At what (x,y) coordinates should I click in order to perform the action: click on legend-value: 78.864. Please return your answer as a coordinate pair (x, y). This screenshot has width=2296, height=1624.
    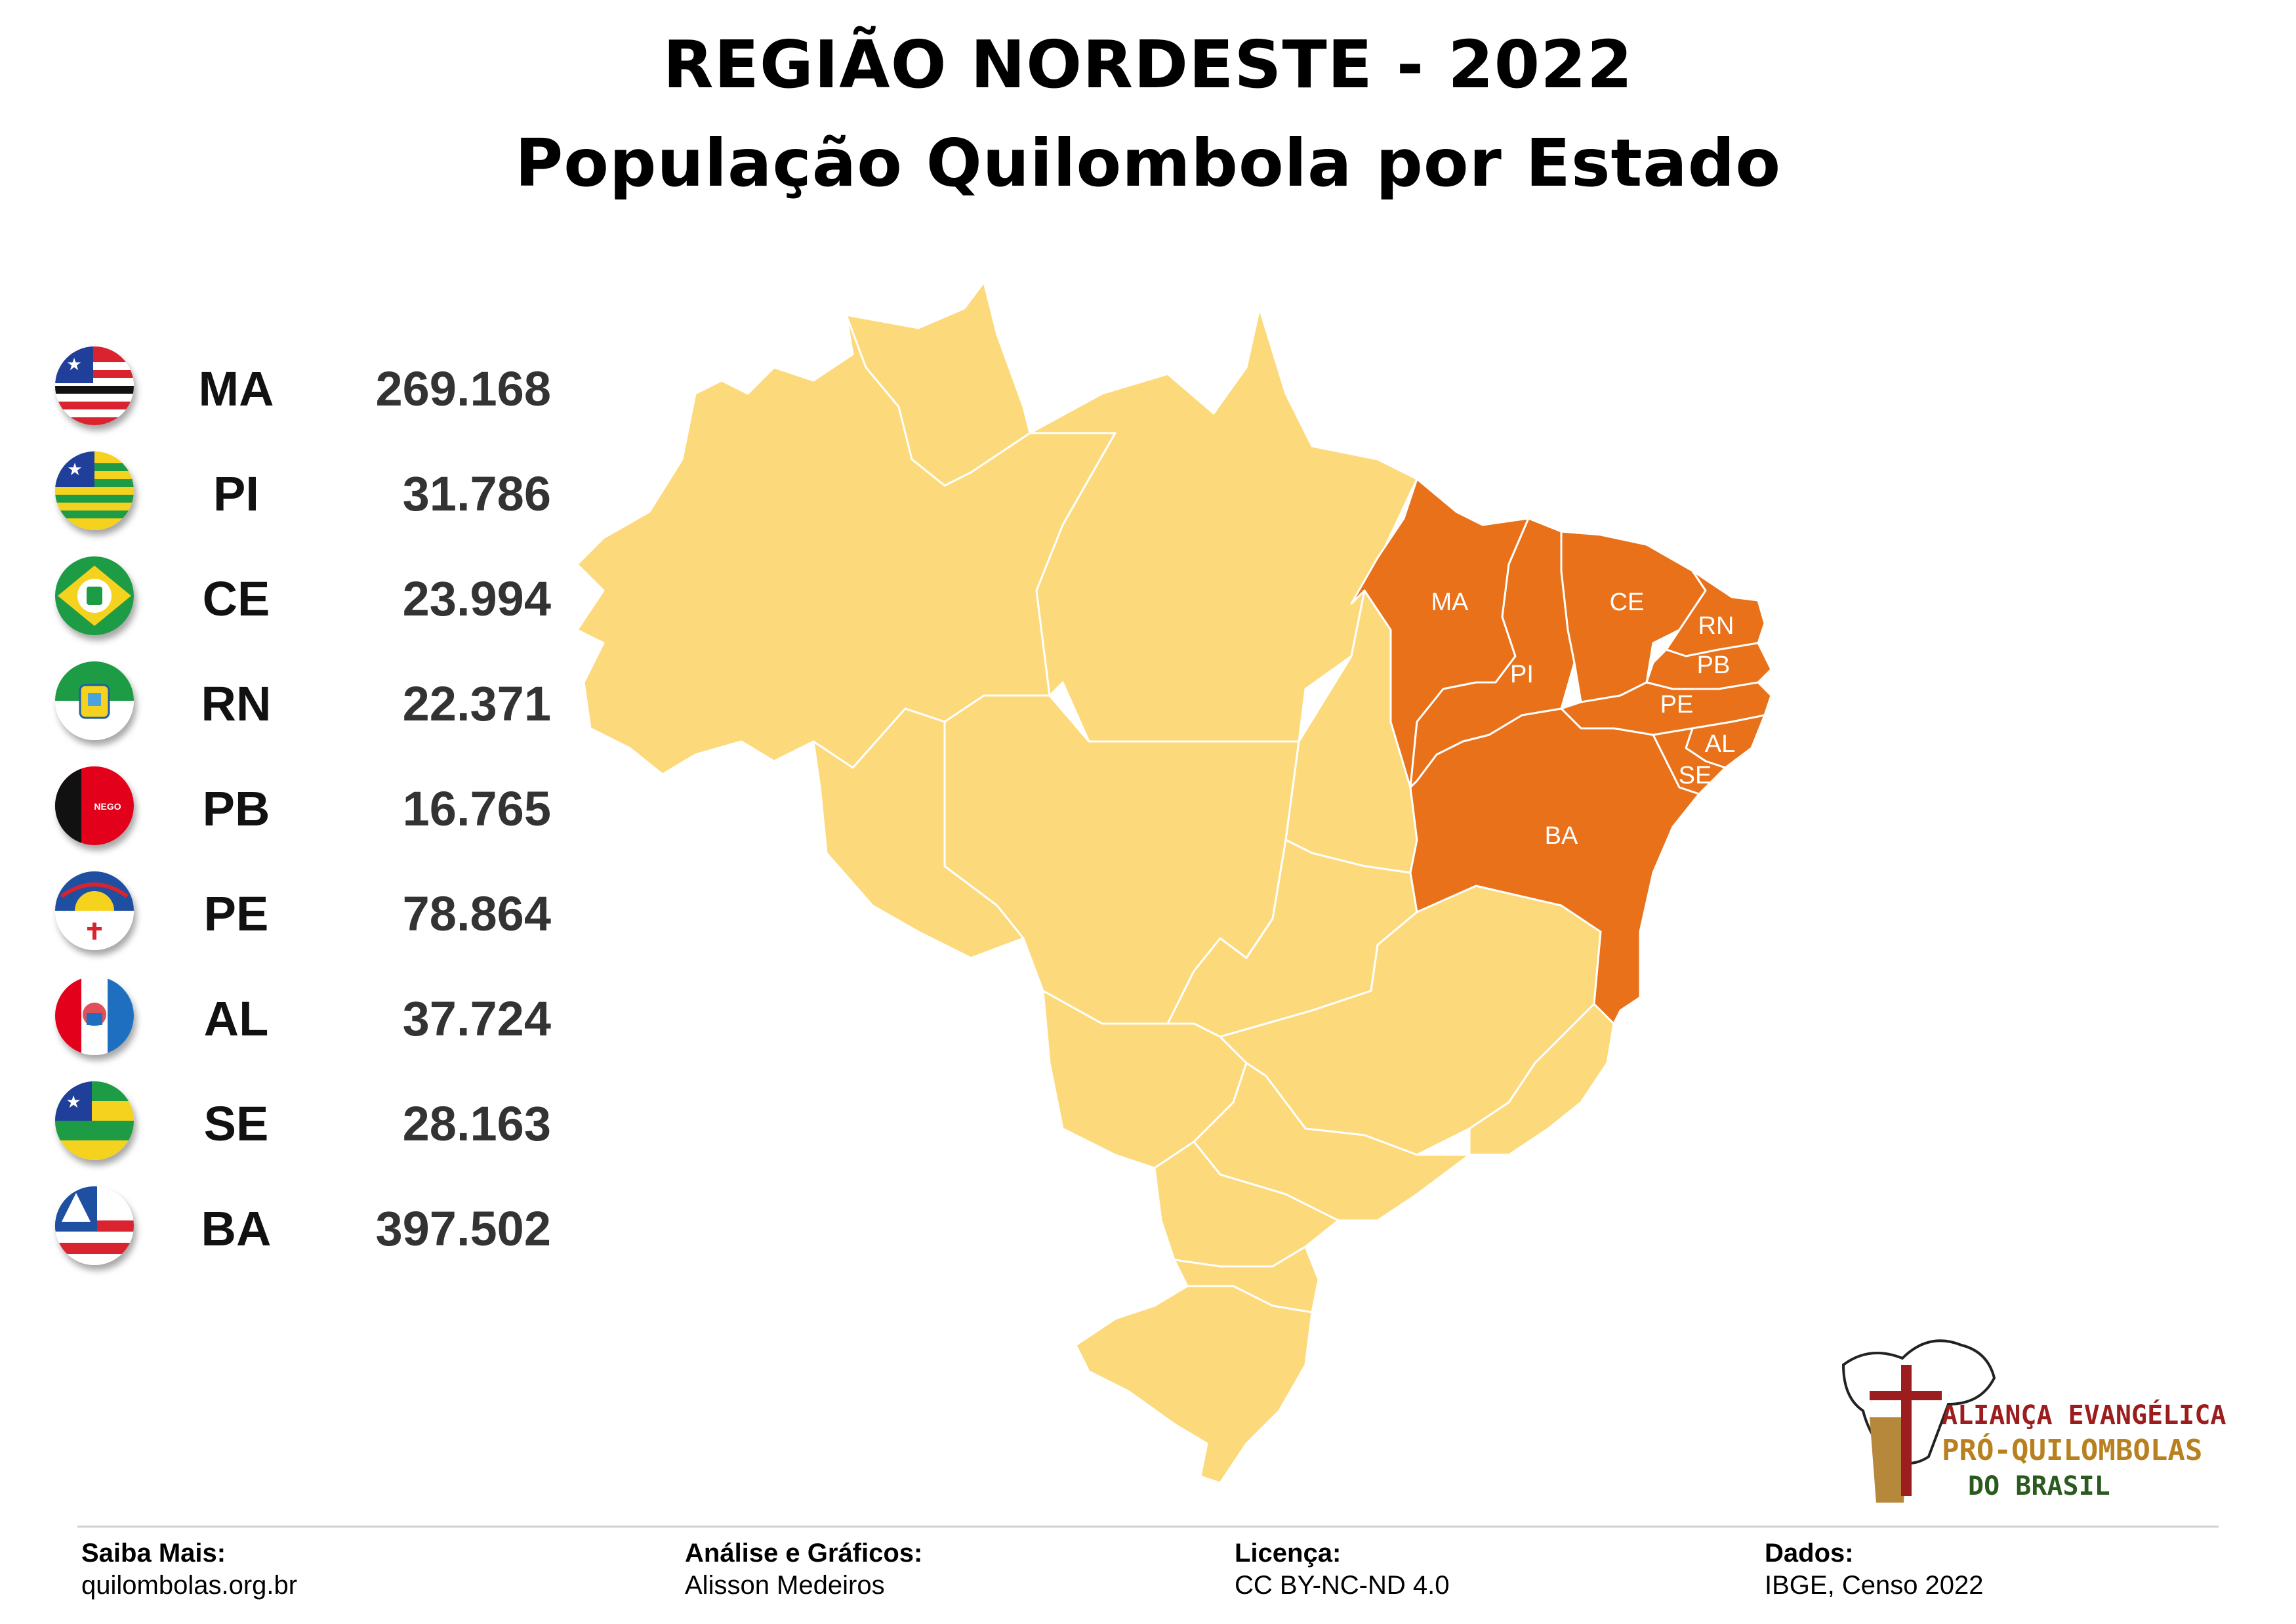
    Looking at the image, I should click on (476, 913).